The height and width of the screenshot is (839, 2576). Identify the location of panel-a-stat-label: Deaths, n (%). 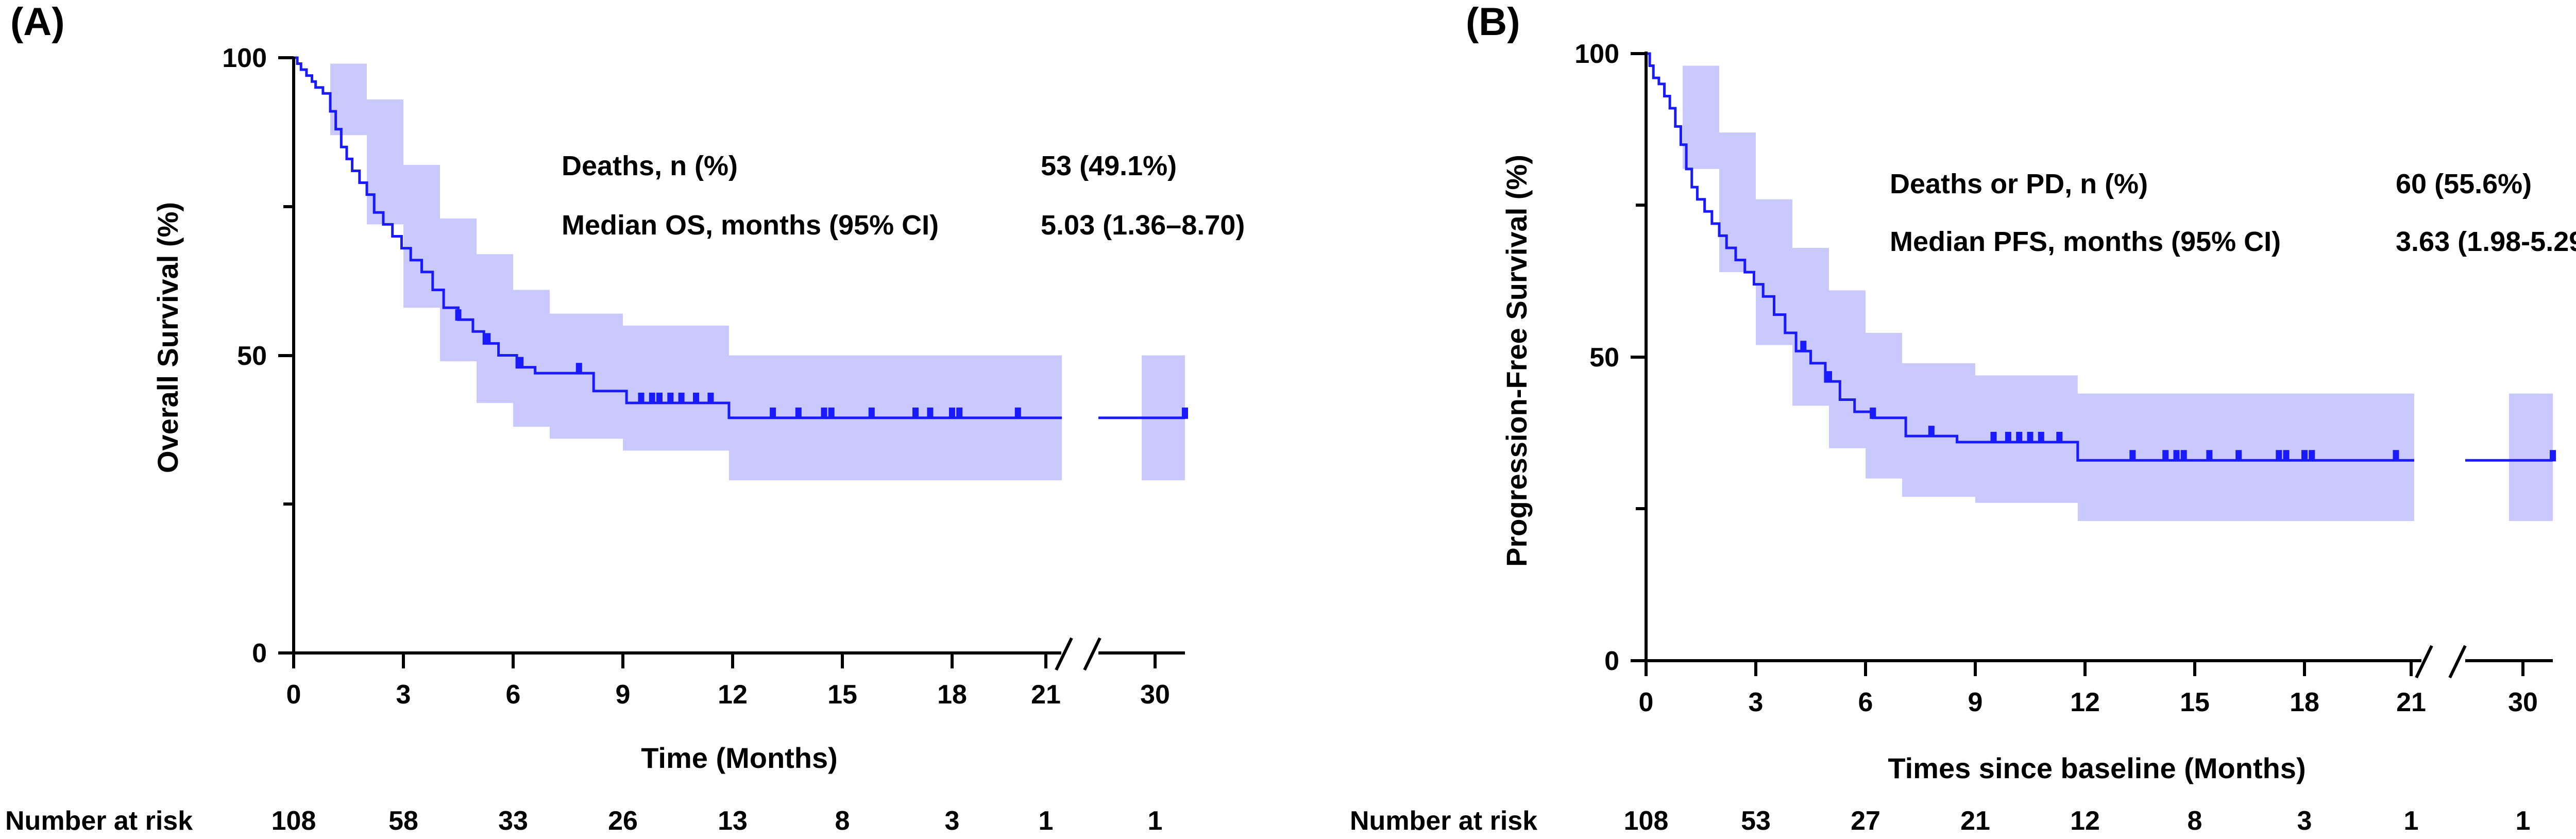
(650, 165).